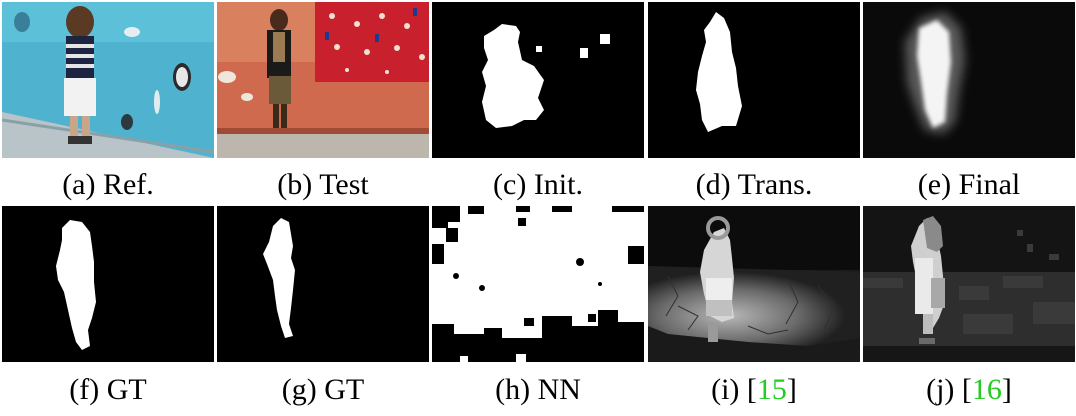 The height and width of the screenshot is (416, 1076). I want to click on panel-nn-mask, so click(538, 284).